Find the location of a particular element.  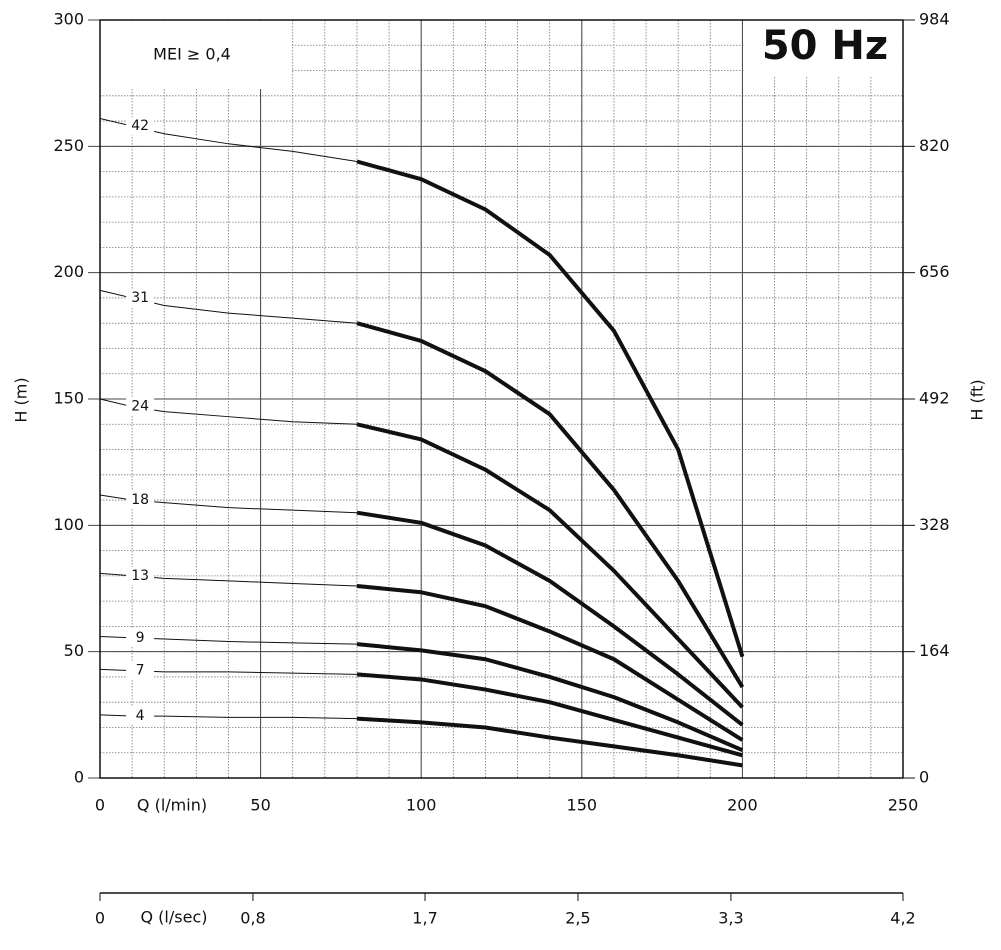

x2-tick-label: 0 is located at coordinates (100, 918).